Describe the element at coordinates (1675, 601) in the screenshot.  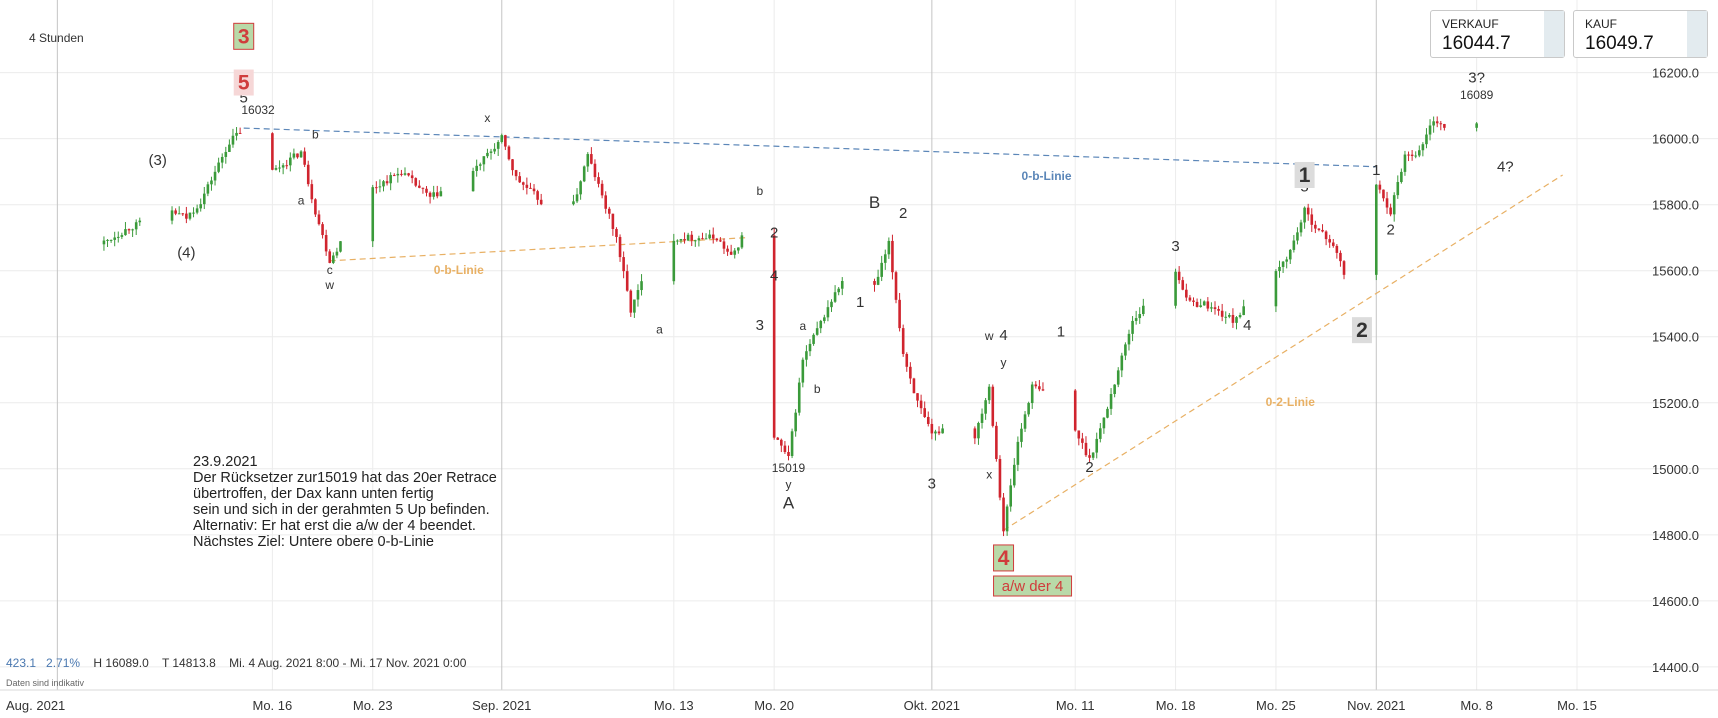
I see `y-tick-label: 14600.0` at that location.